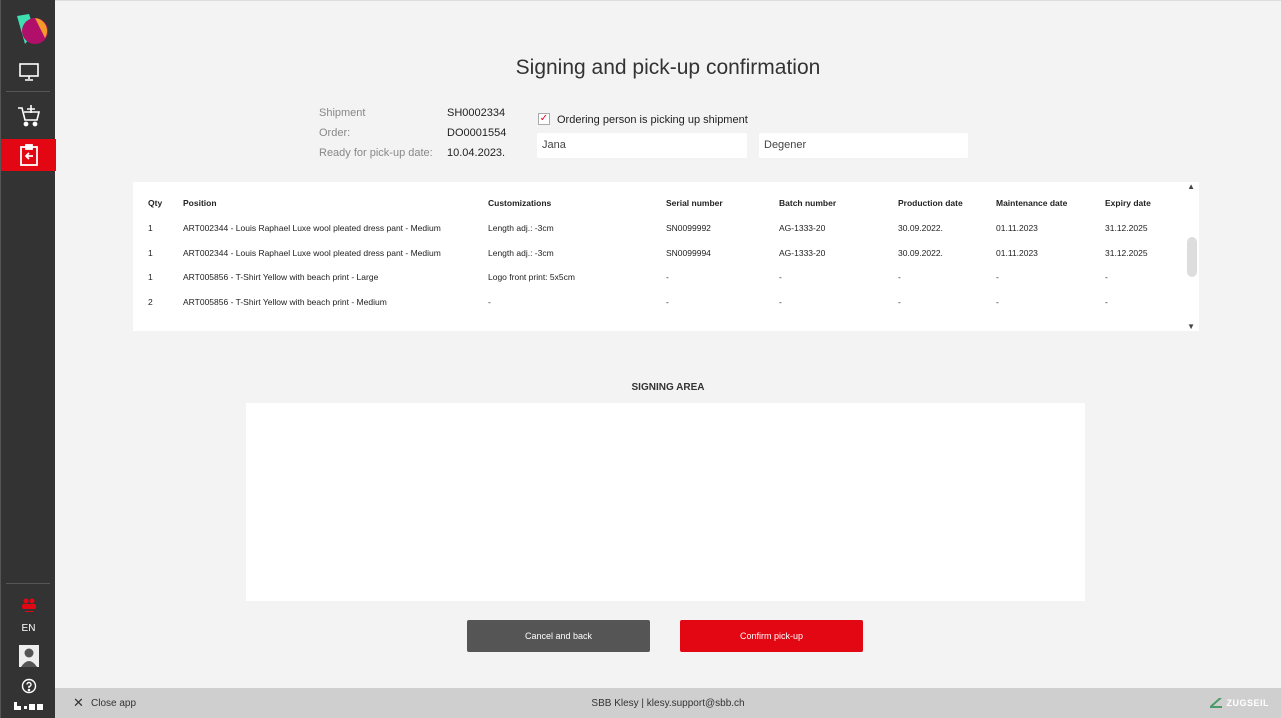 The height and width of the screenshot is (718, 1281). What do you see at coordinates (28, 359) in the screenshot?
I see `sidebar: EN` at bounding box center [28, 359].